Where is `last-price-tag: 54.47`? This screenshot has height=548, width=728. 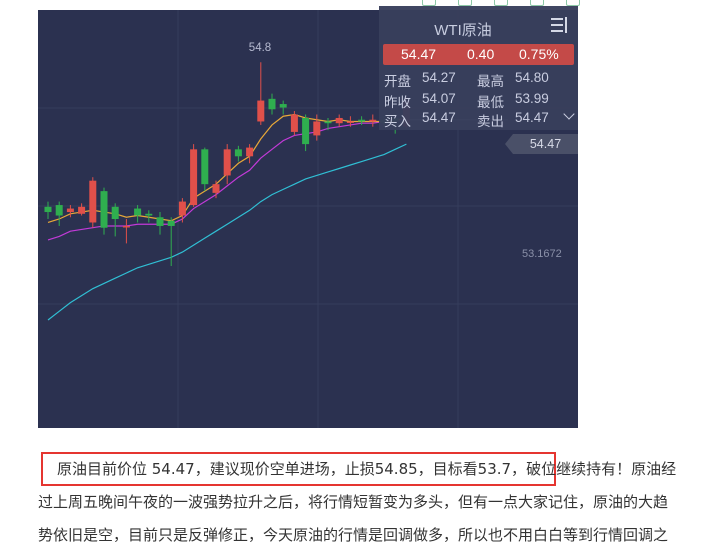 last-price-tag: 54.47 is located at coordinates (541, 144).